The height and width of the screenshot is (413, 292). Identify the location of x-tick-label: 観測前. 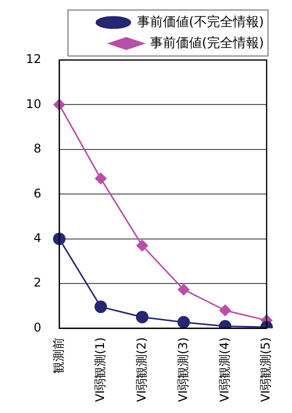
(58, 355).